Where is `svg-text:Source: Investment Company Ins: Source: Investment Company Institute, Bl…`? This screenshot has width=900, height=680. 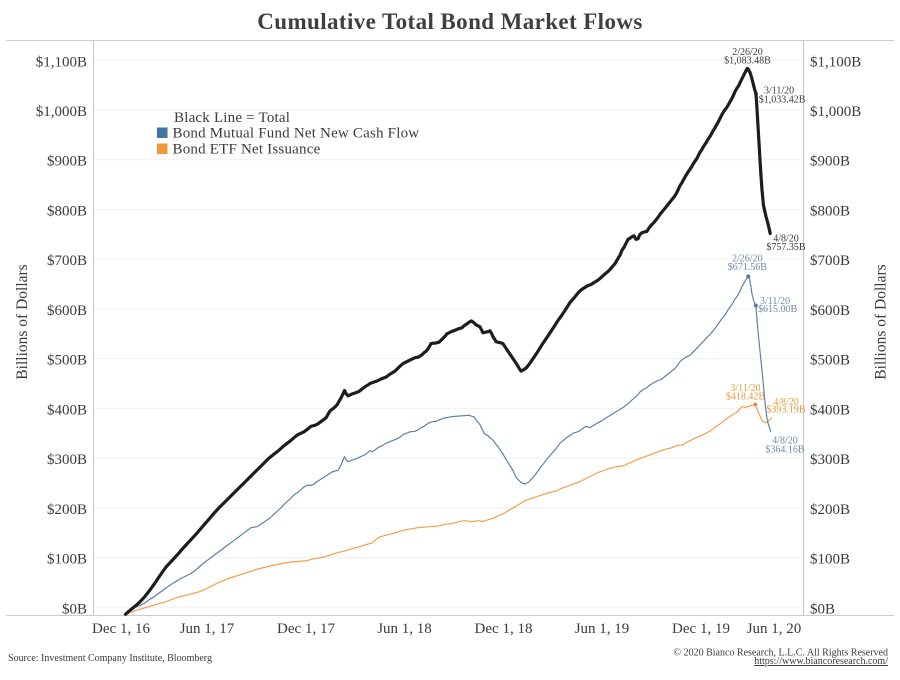 svg-text:Source: Investment Company Ins: Source: Investment Company Institute, Bl… is located at coordinates (110, 658).